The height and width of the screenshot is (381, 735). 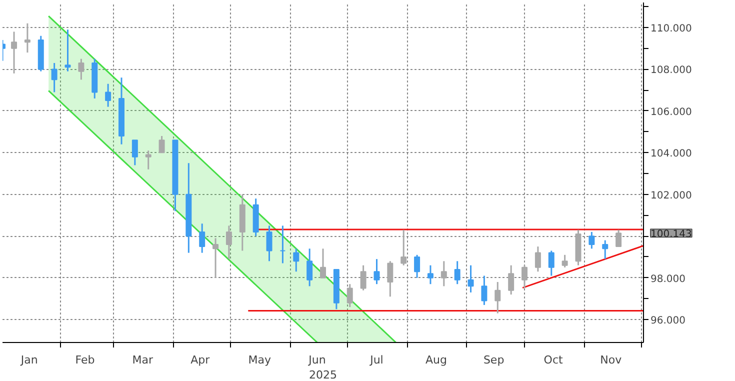 I want to click on y-tick-label: 106.000, so click(x=671, y=112).